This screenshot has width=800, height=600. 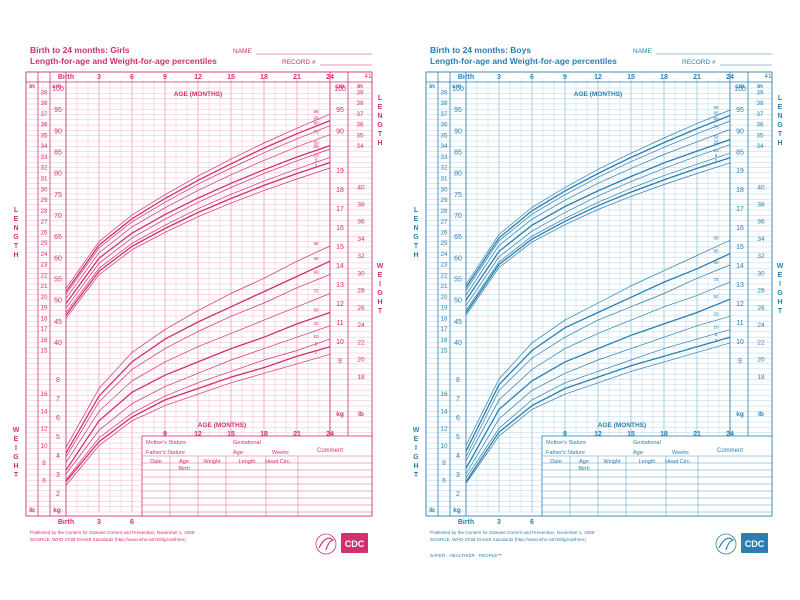 I want to click on length-in-tick: 24, so click(x=444, y=254).